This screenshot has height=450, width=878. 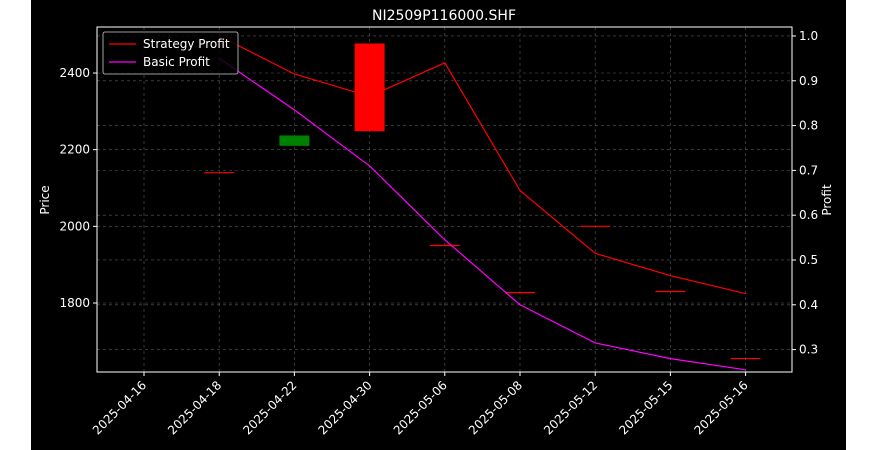 I want to click on y-axis-right-label: Profit, so click(x=827, y=200).